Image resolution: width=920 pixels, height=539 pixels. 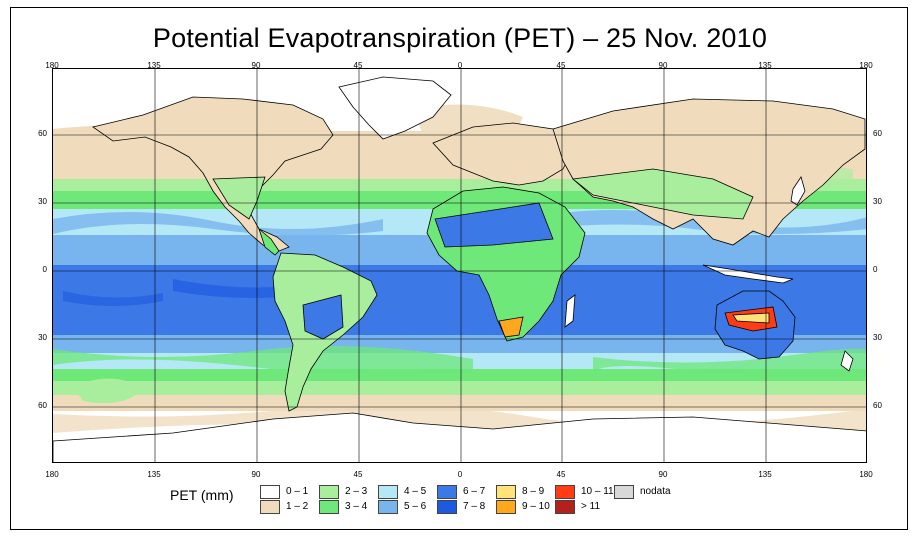 I want to click on legend-label: 4 – 5, so click(x=415, y=491).